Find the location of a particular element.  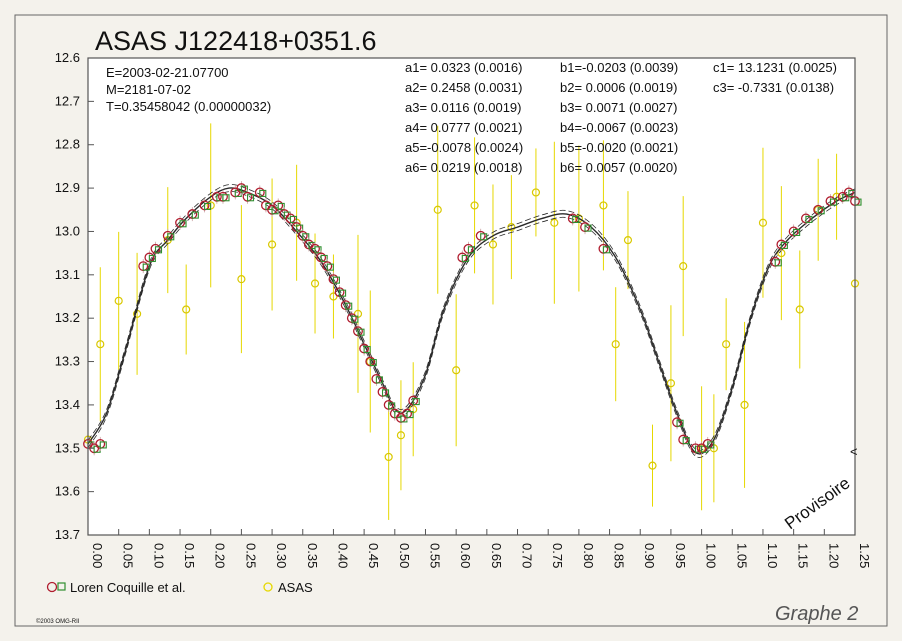

info-period: T=0.35458042 (0.00000032) is located at coordinates (188, 106).